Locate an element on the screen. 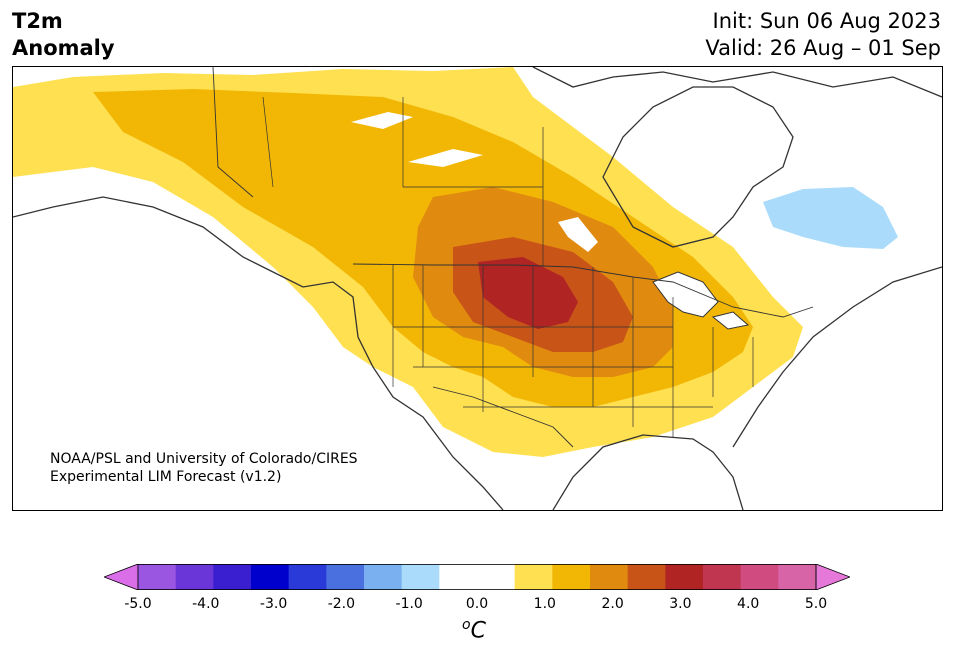 Image resolution: width=953 pixels, height=656 pixels. colorbar-ticks: -5.0 -4.0 -3.0 -2.0 -1.0 0.0 1.0 2.0 3.0 4.0 5.0 is located at coordinates (476, 606).